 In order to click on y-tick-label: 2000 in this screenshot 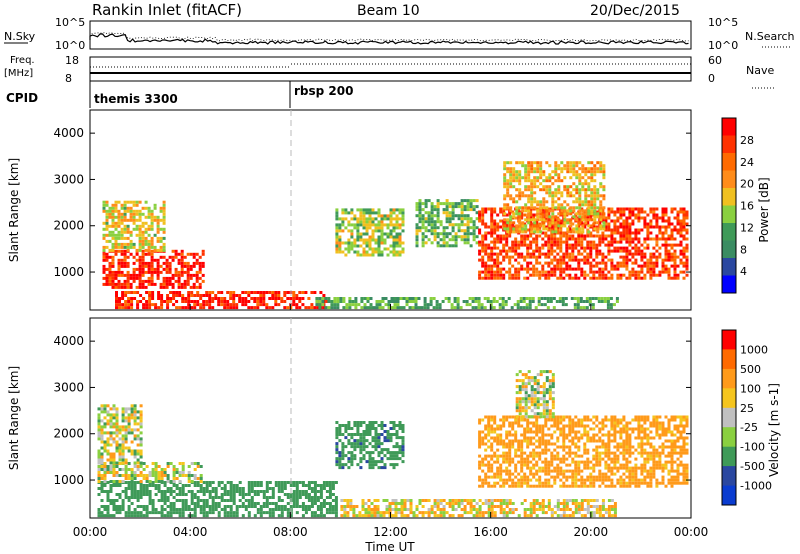, I will do `click(68, 226)`.